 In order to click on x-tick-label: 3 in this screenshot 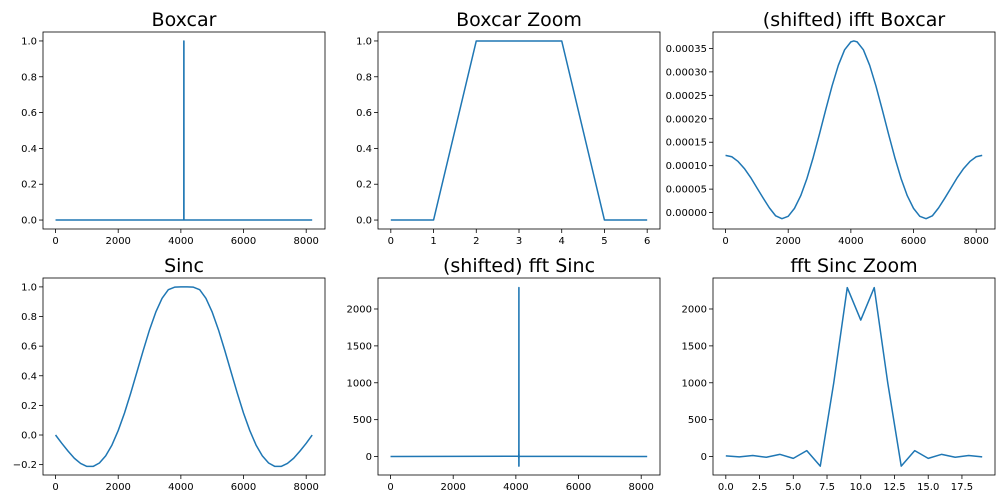, I will do `click(519, 241)`.